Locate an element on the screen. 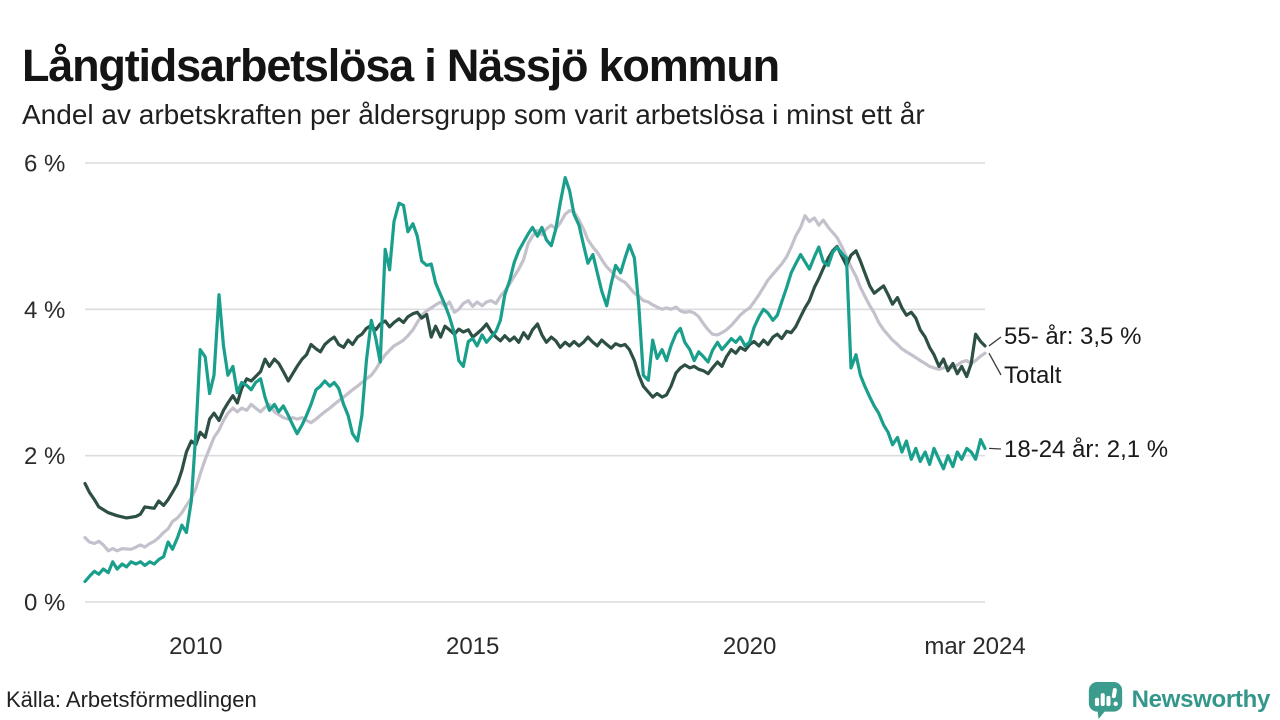  x-tick-label: 2020 is located at coordinates (749, 646).